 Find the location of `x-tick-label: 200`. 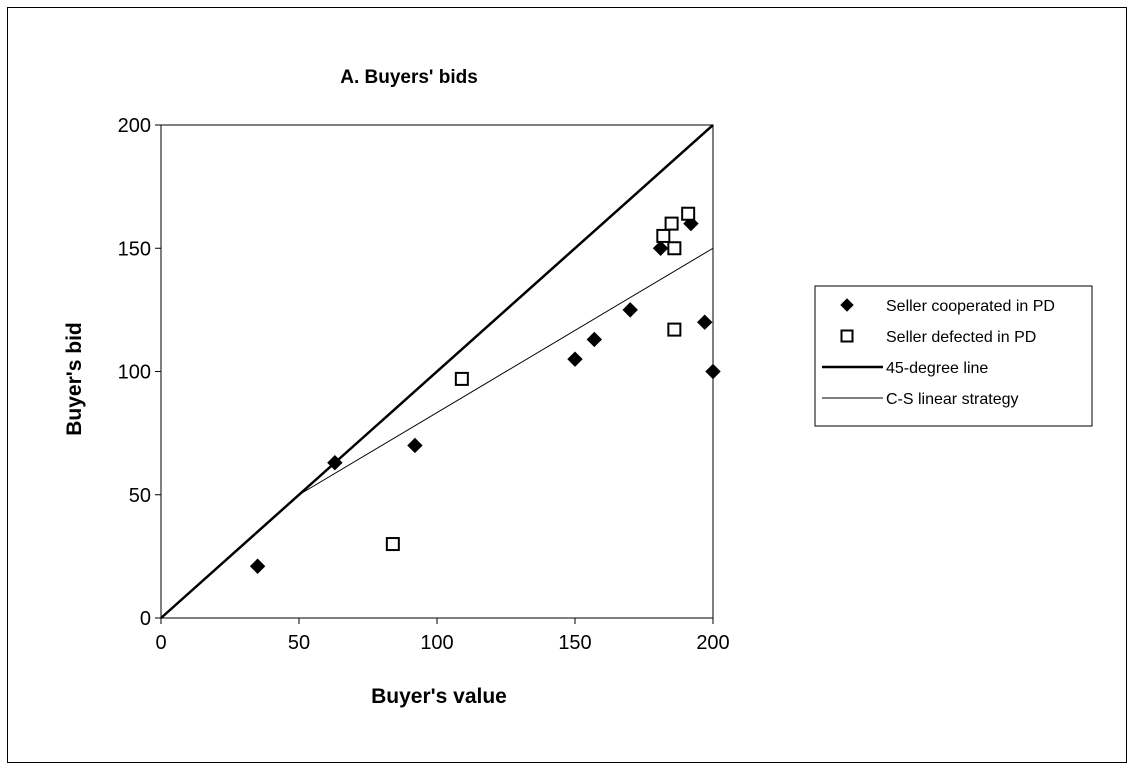

x-tick-label: 200 is located at coordinates (712, 643).